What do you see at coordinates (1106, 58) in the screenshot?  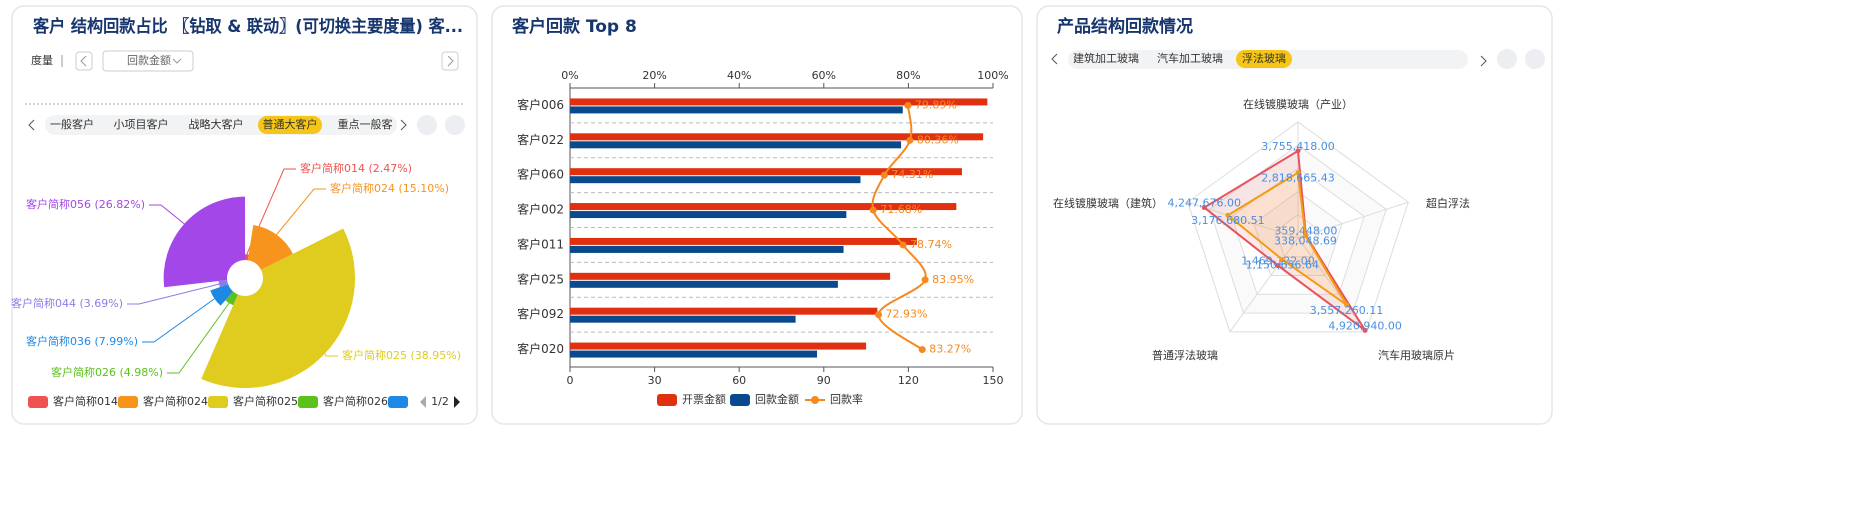 I see `tab: 建筑加工玻璃` at bounding box center [1106, 58].